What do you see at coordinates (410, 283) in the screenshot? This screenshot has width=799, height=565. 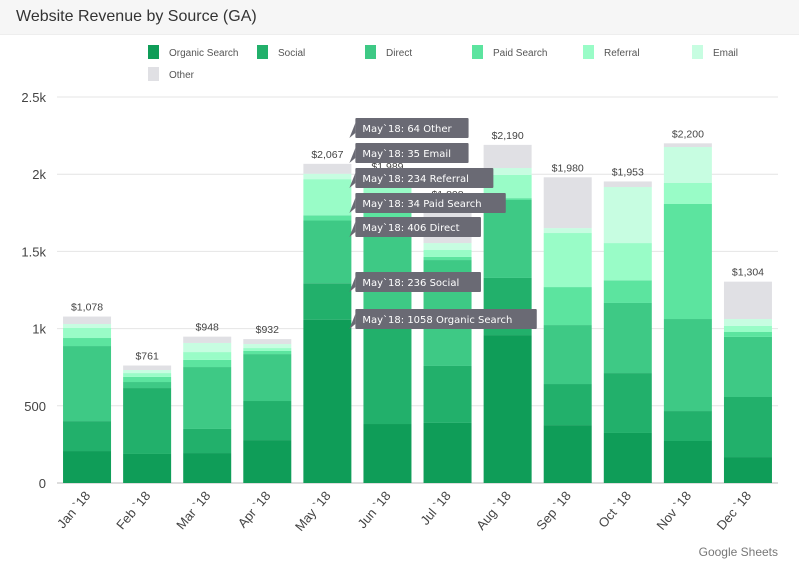 I see `tooltip-text: May`18: 236 Social` at bounding box center [410, 283].